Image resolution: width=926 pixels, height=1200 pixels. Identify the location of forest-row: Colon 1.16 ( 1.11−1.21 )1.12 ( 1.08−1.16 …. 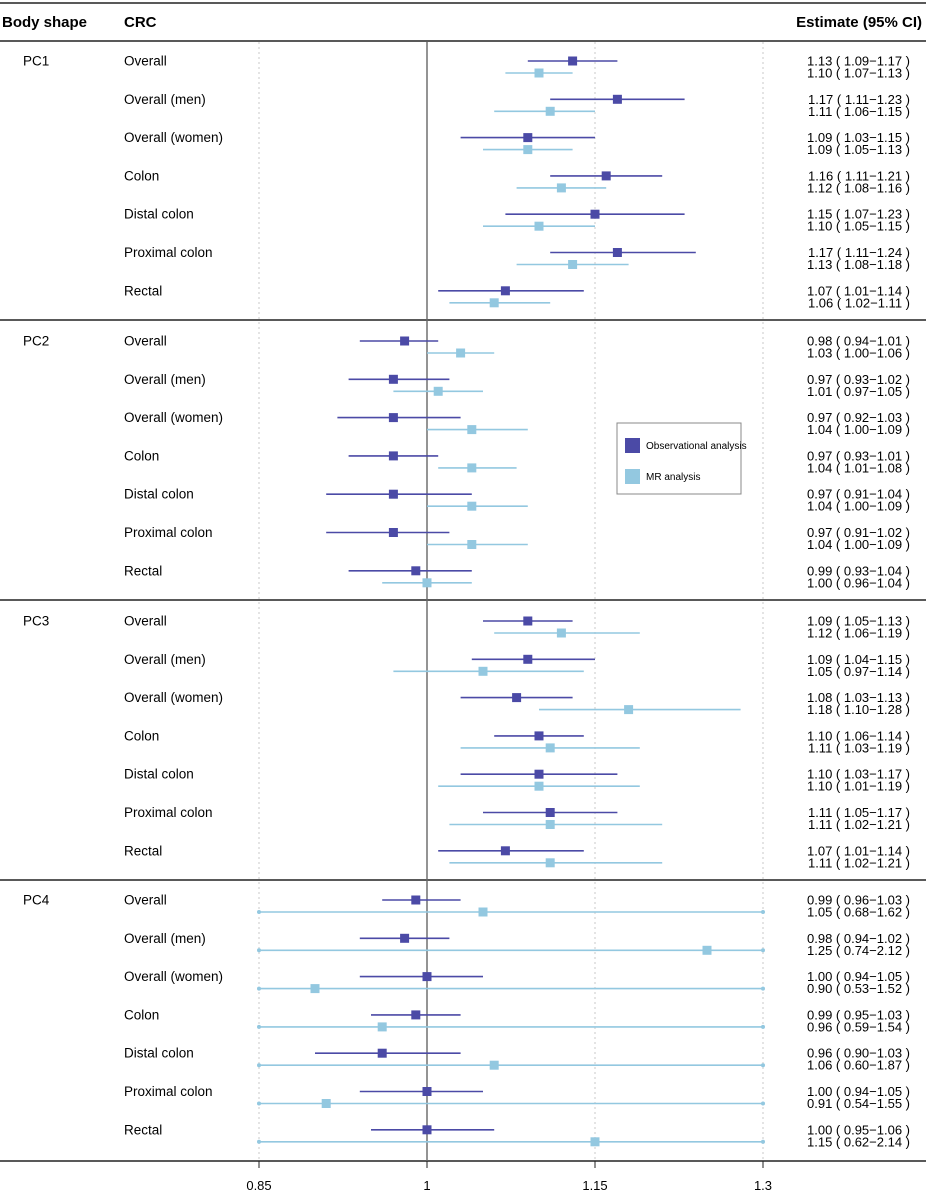
(517, 181).